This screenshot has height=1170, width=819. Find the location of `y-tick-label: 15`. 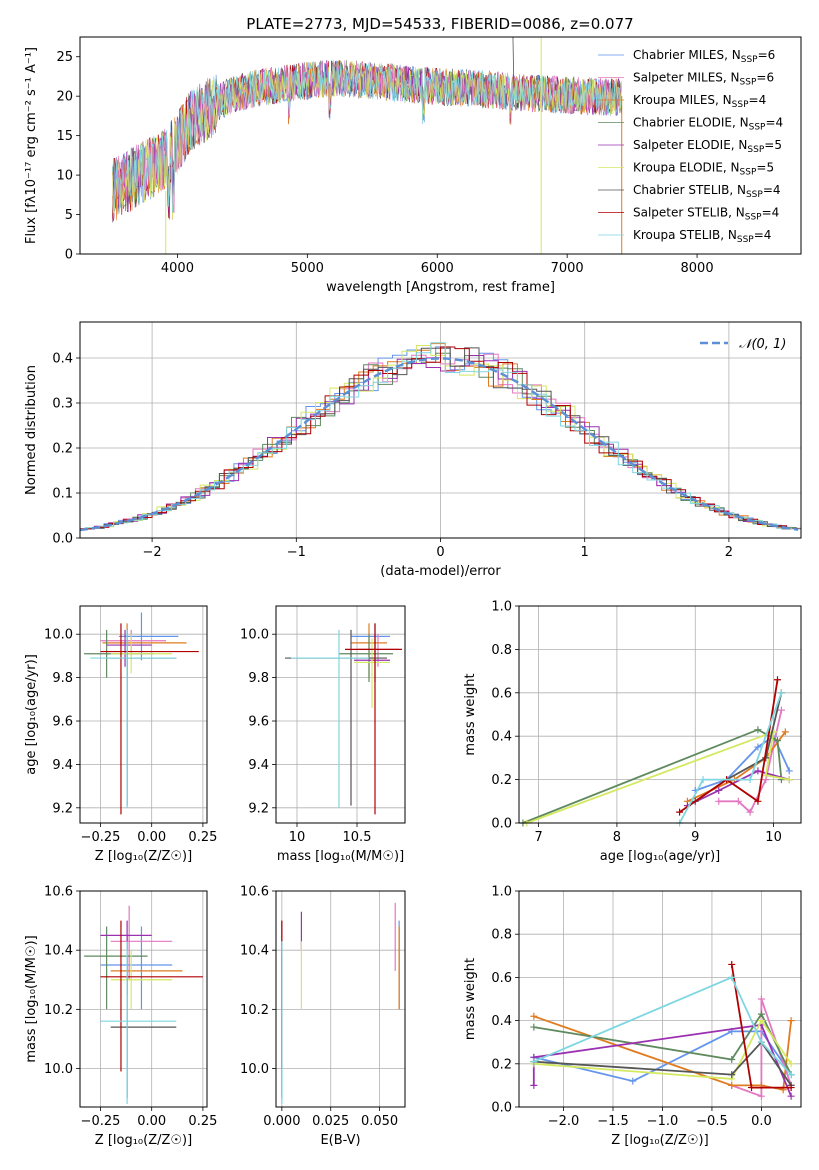

y-tick-label: 15 is located at coordinates (64, 136).